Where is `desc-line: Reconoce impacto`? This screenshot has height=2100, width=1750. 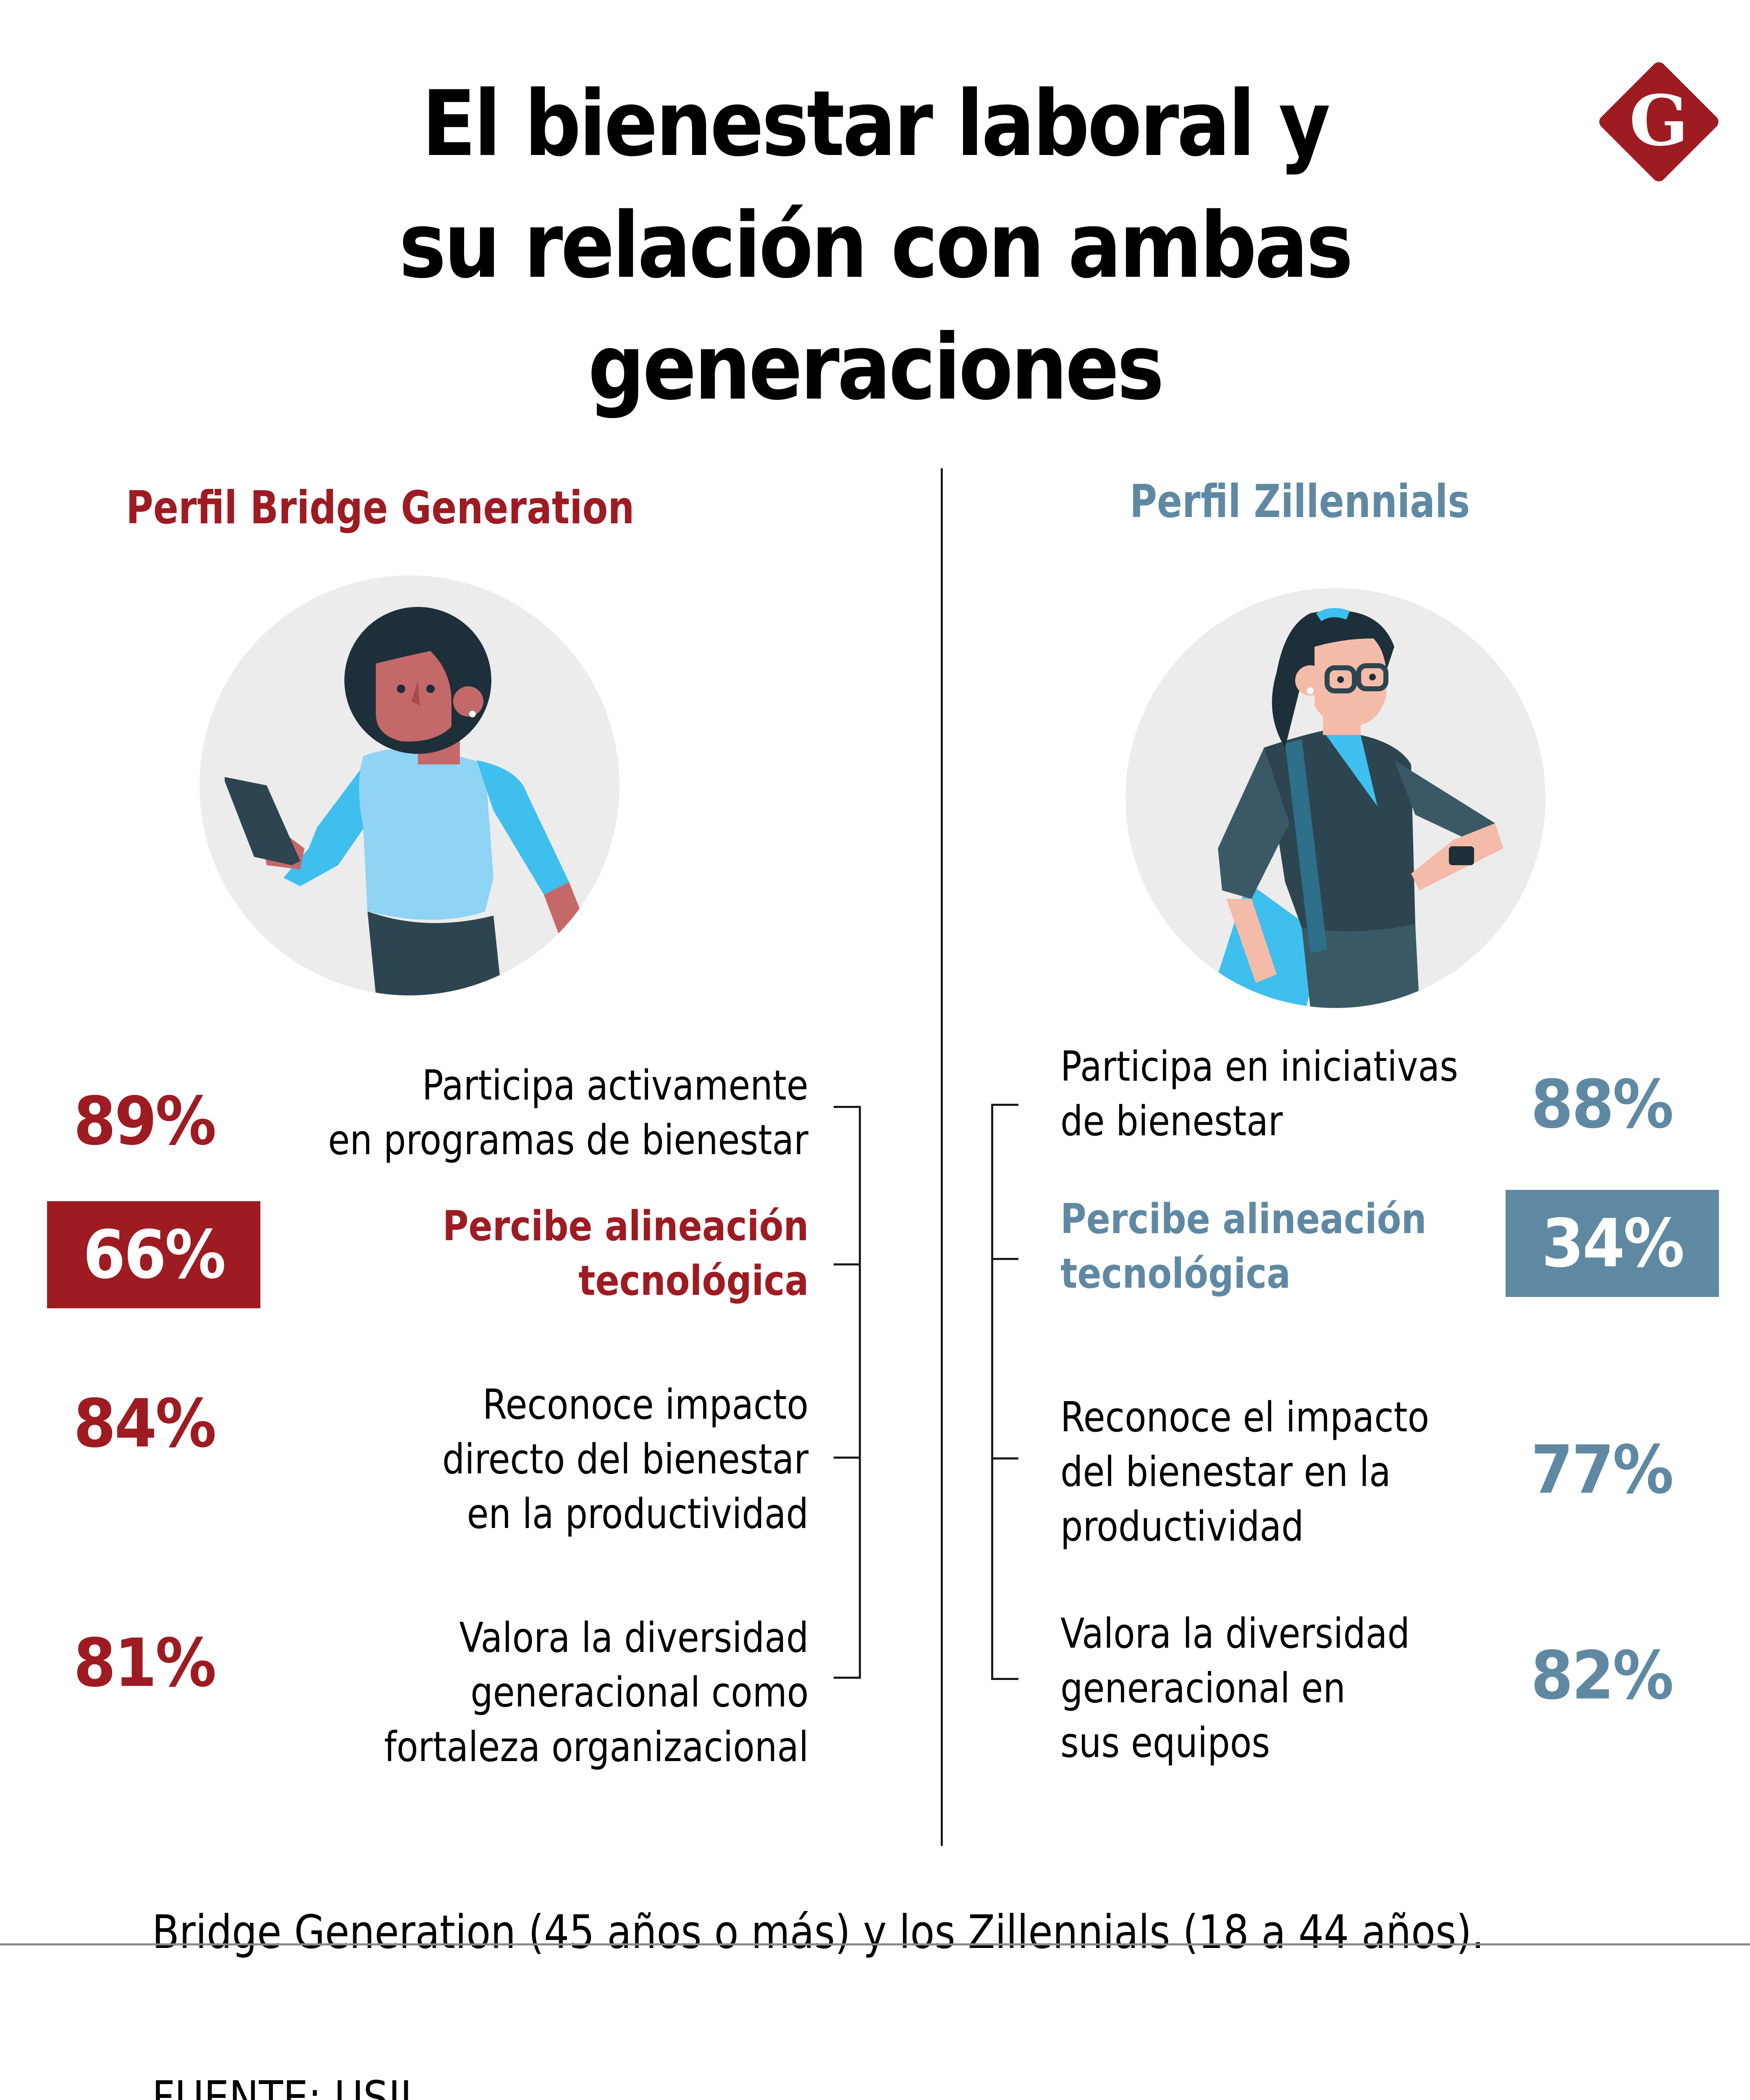 desc-line: Reconoce impacto is located at coordinates (645, 1405).